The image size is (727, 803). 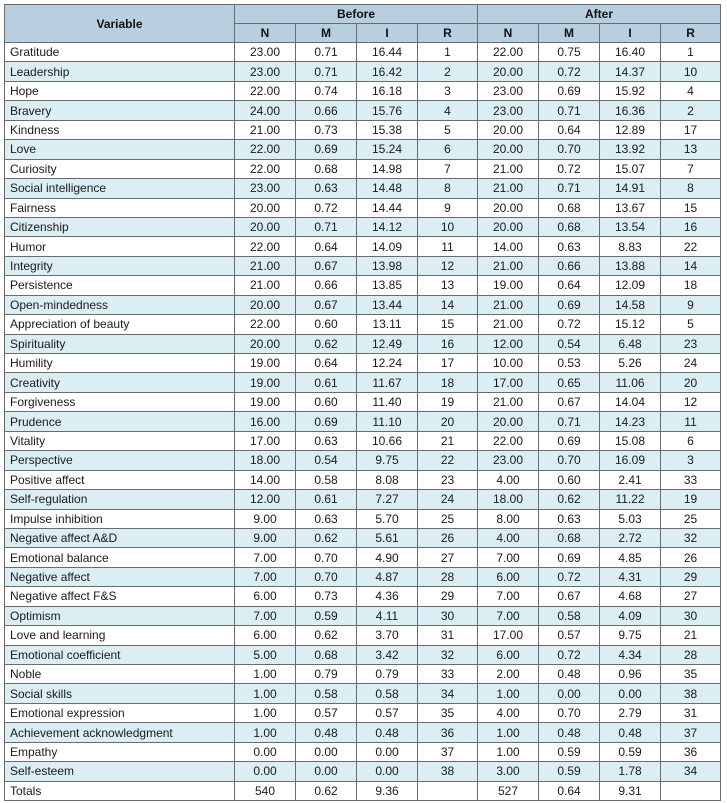 What do you see at coordinates (447, 382) in the screenshot?
I see `before-r-cell: 18` at bounding box center [447, 382].